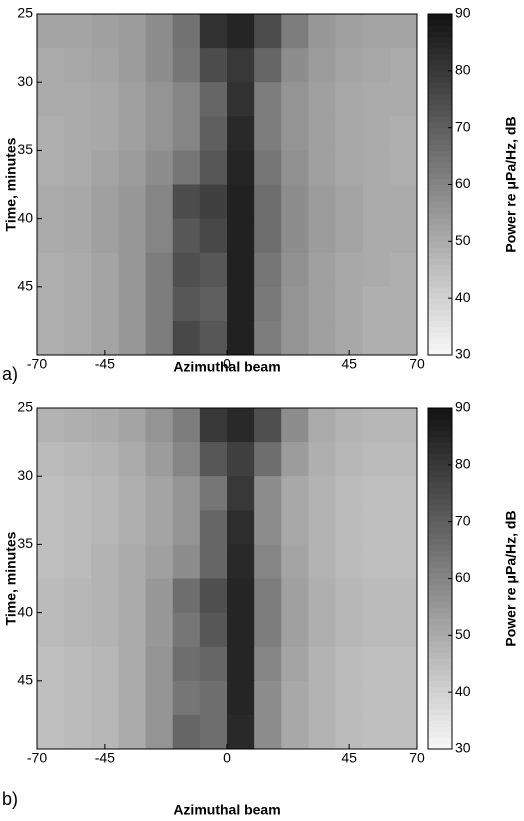  What do you see at coordinates (463, 464) in the screenshot?
I see `colorbar-tick-label: 80` at bounding box center [463, 464].